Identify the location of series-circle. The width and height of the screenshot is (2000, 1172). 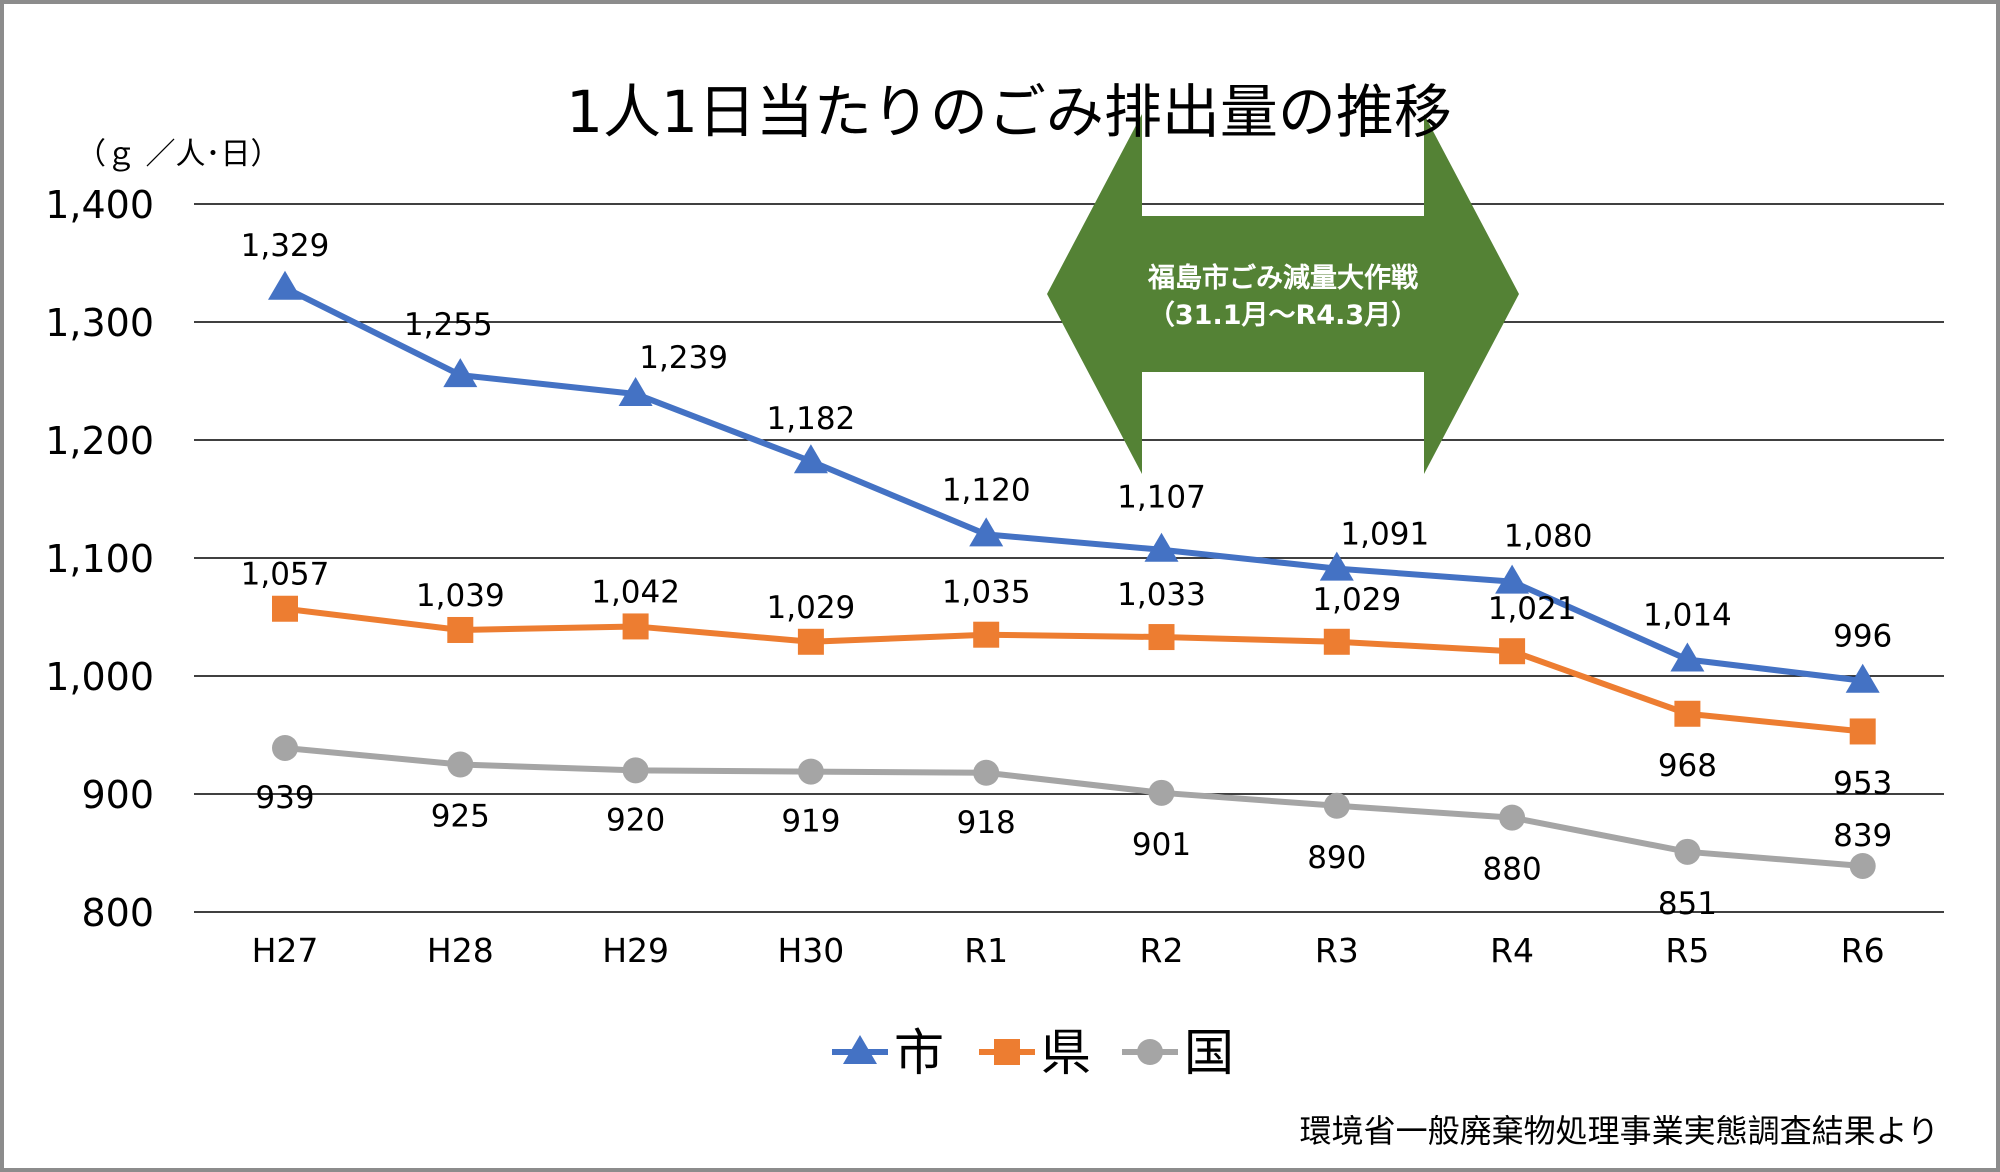
(1074, 806).